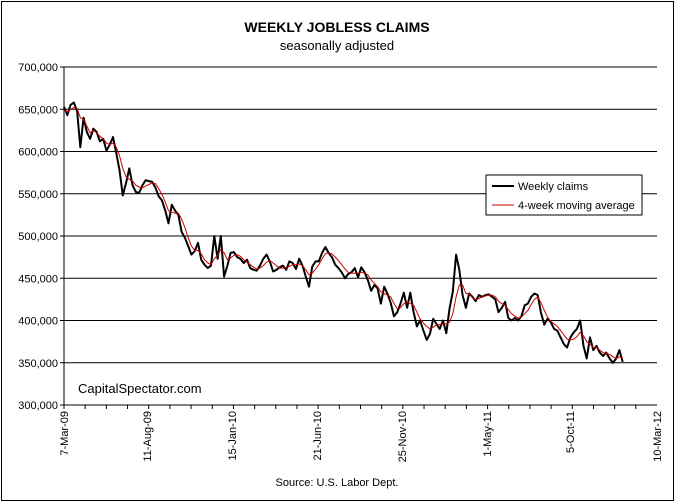 Image resolution: width=677 pixels, height=504 pixels. I want to click on legend: Weekly claims 4-week moving average, so click(564, 195).